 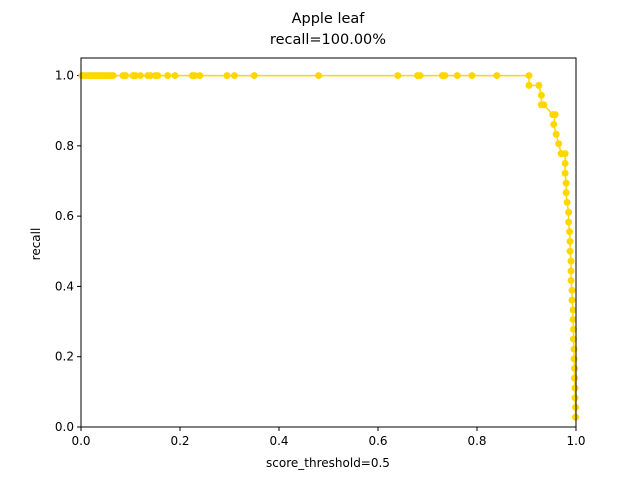 I want to click on chart-subtitle: recall=100.00%, so click(x=328, y=40).